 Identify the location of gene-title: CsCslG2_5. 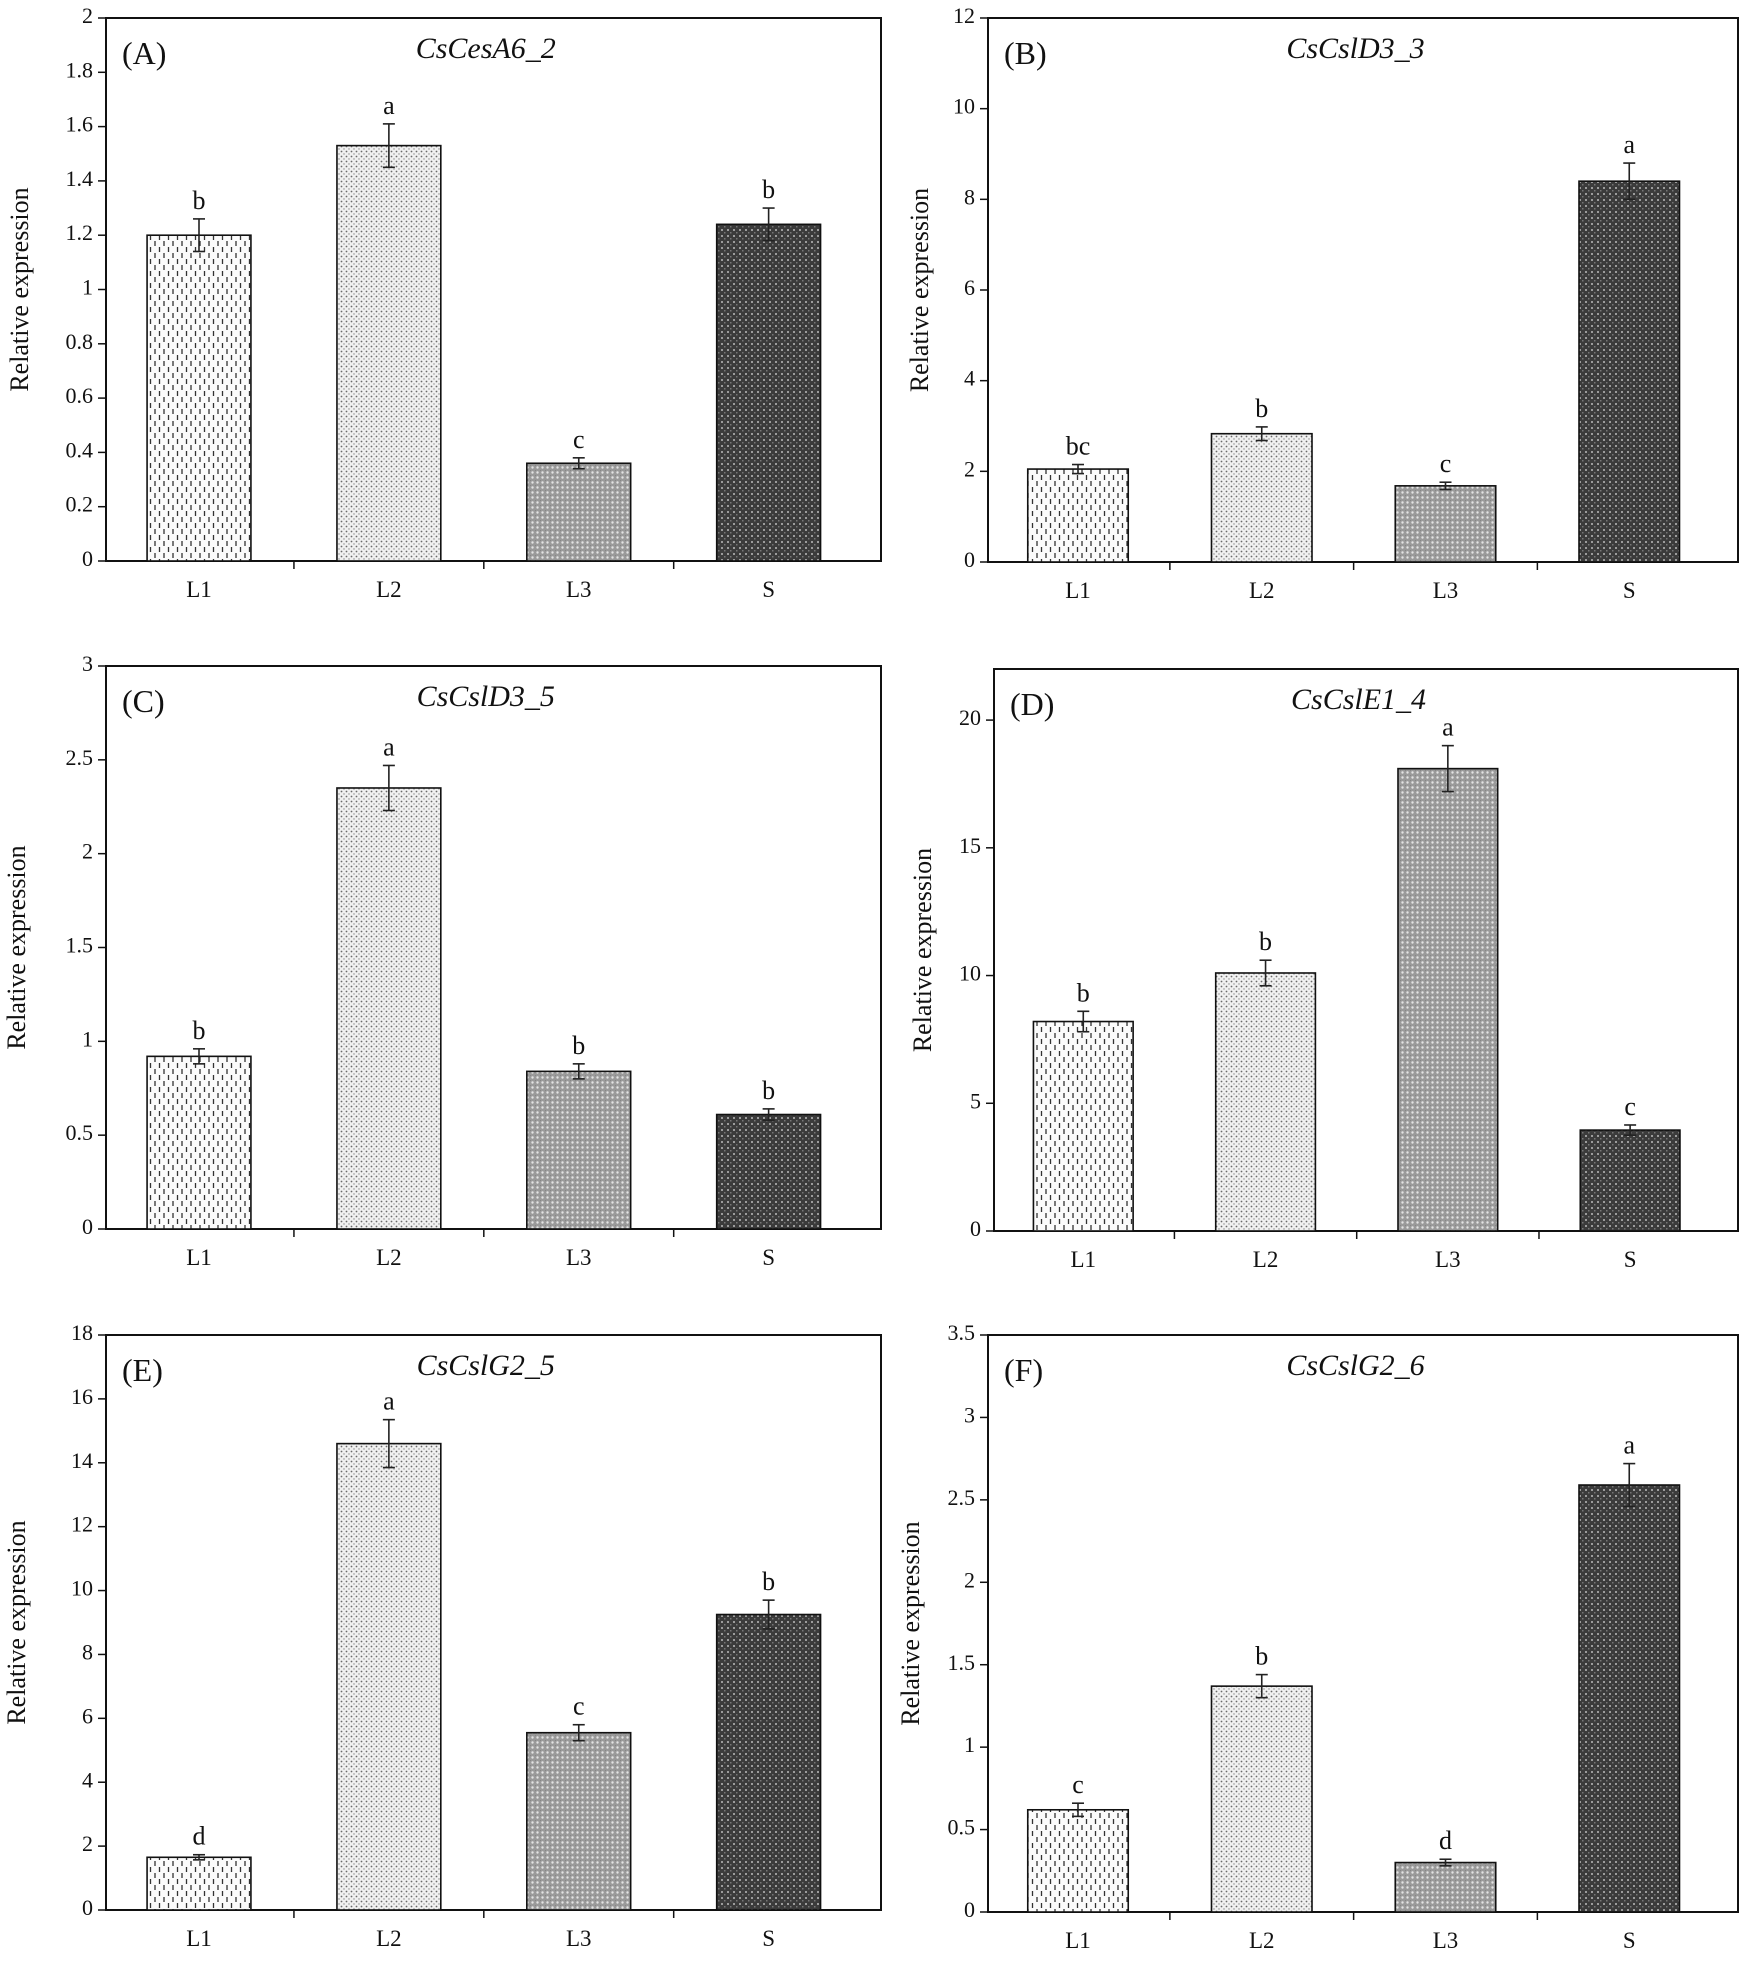
(486, 1365).